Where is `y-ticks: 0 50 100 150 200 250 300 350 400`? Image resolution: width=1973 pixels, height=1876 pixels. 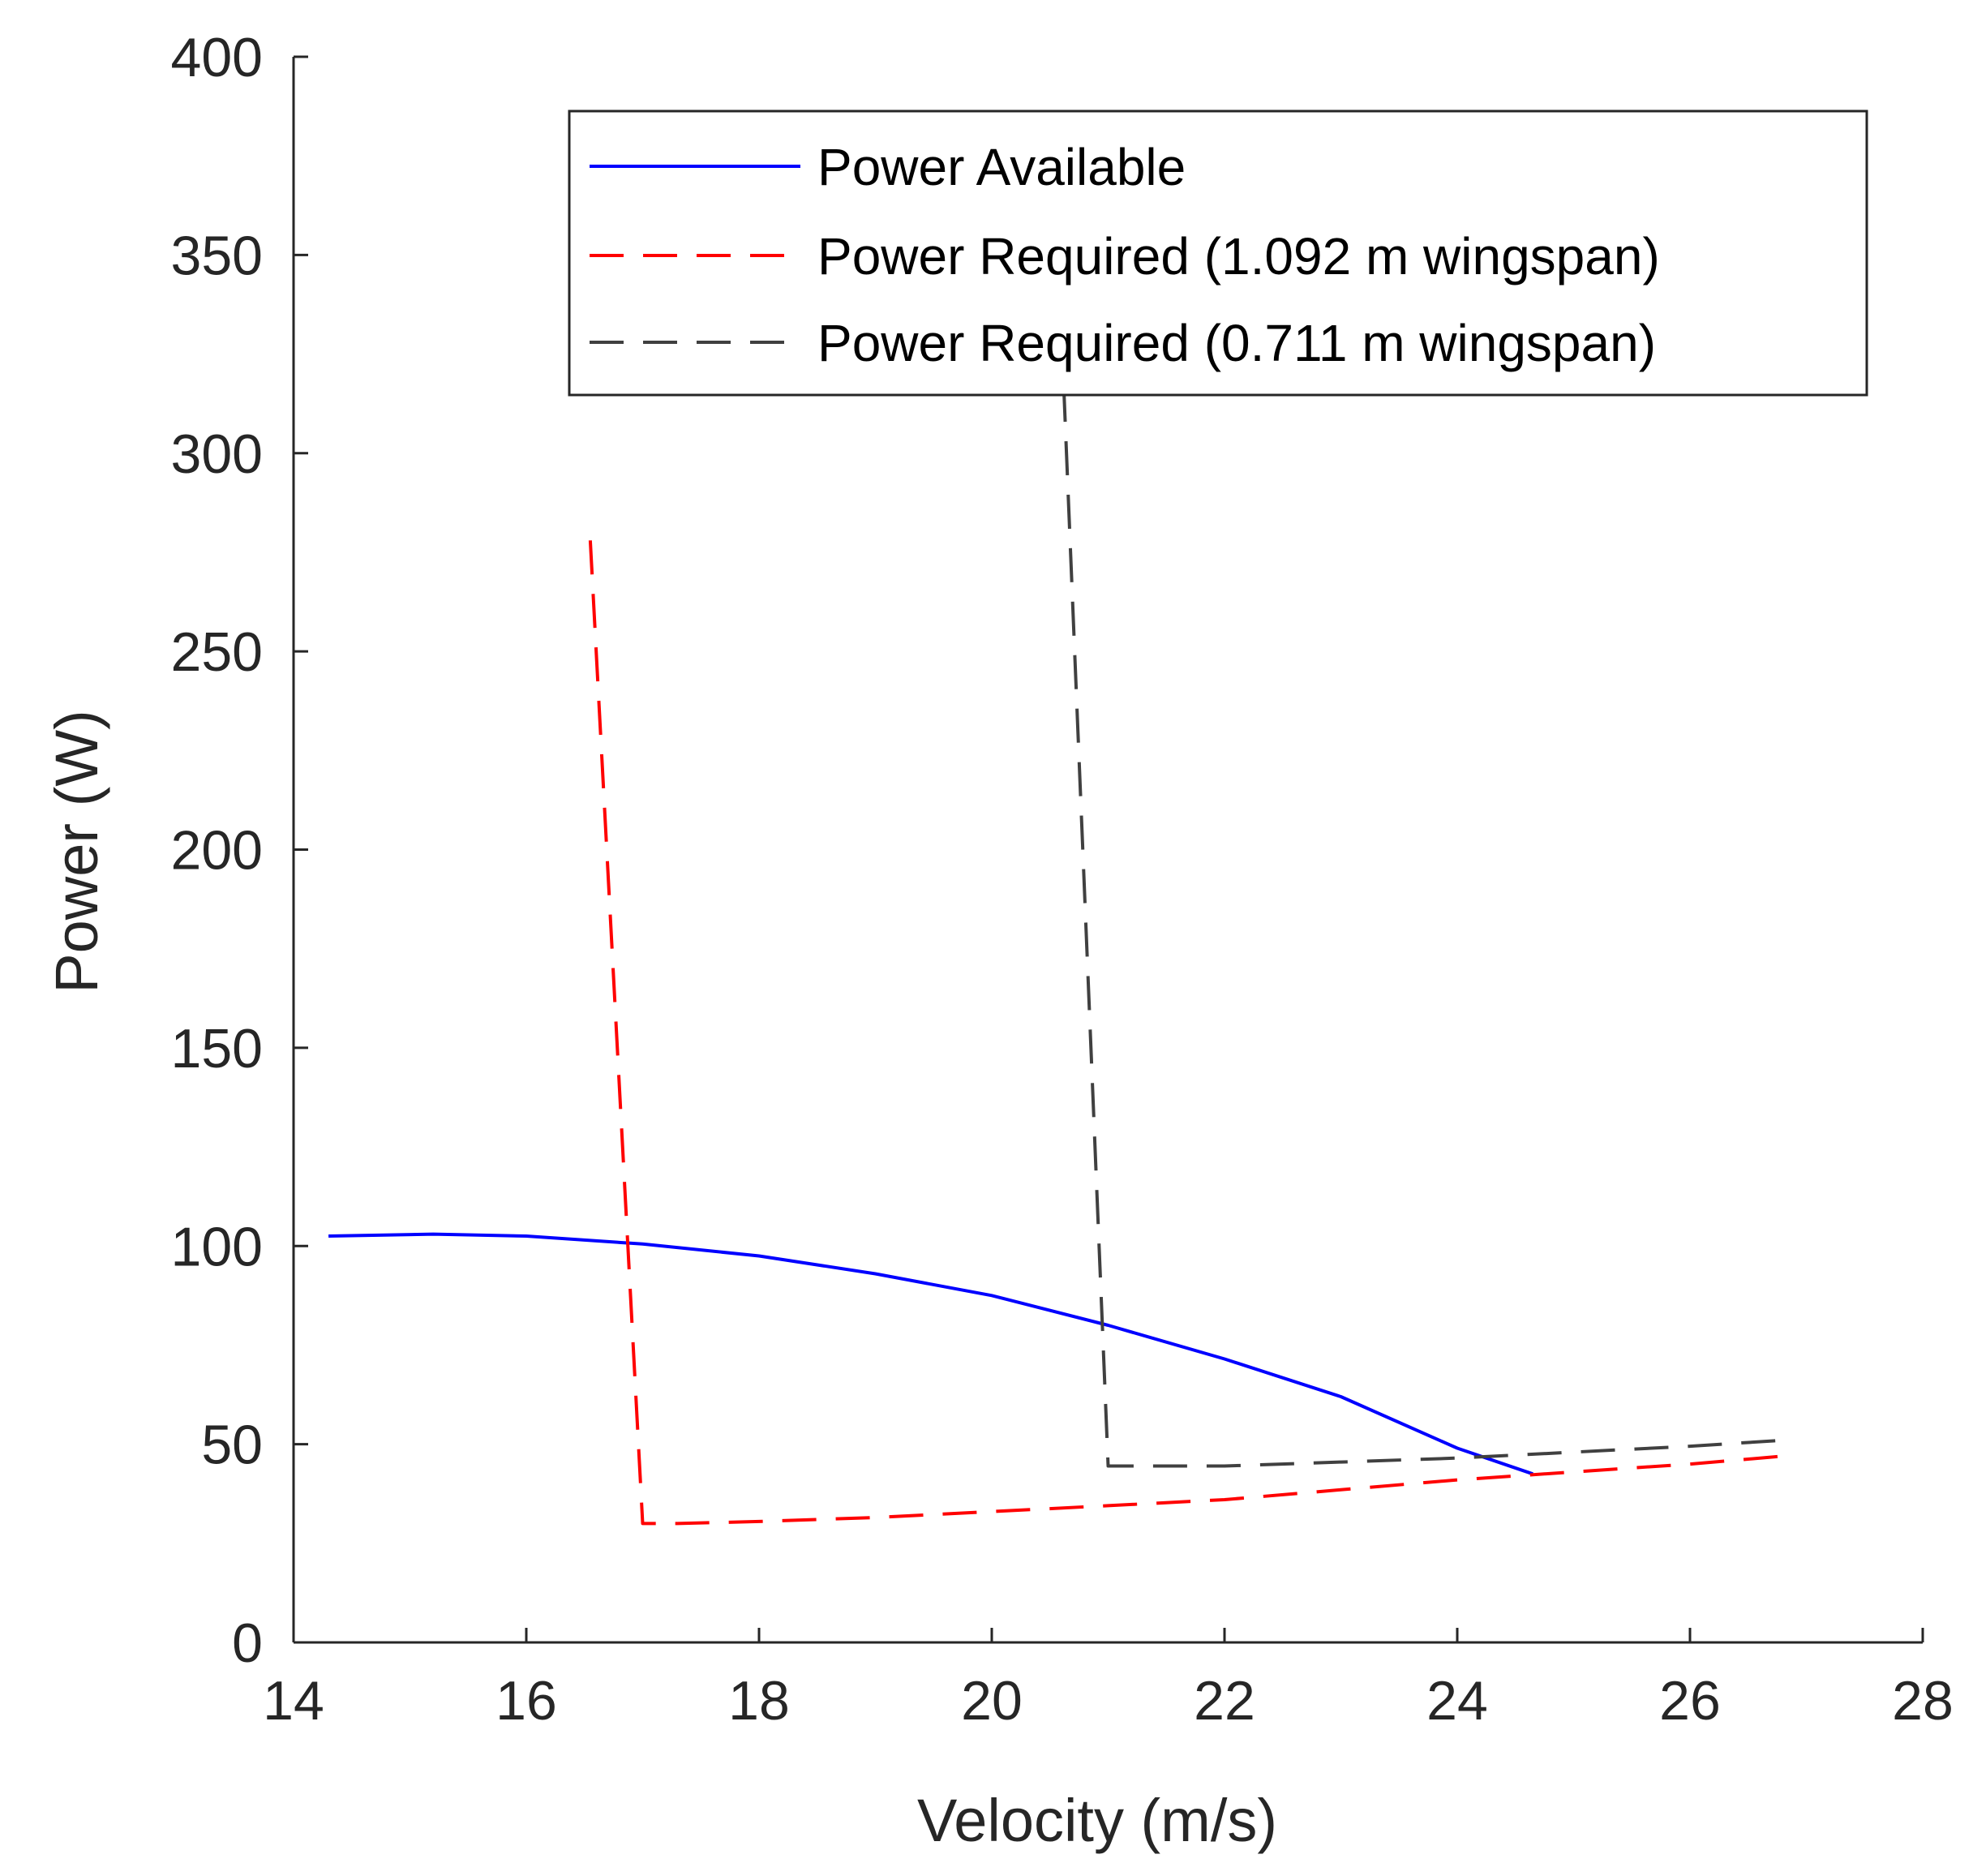
y-ticks: 0 50 100 150 200 250 300 350 400 is located at coordinates (239, 850).